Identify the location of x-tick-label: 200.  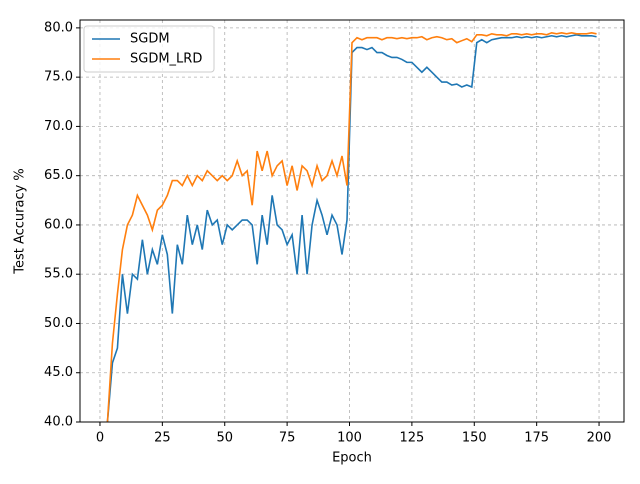
(599, 438).